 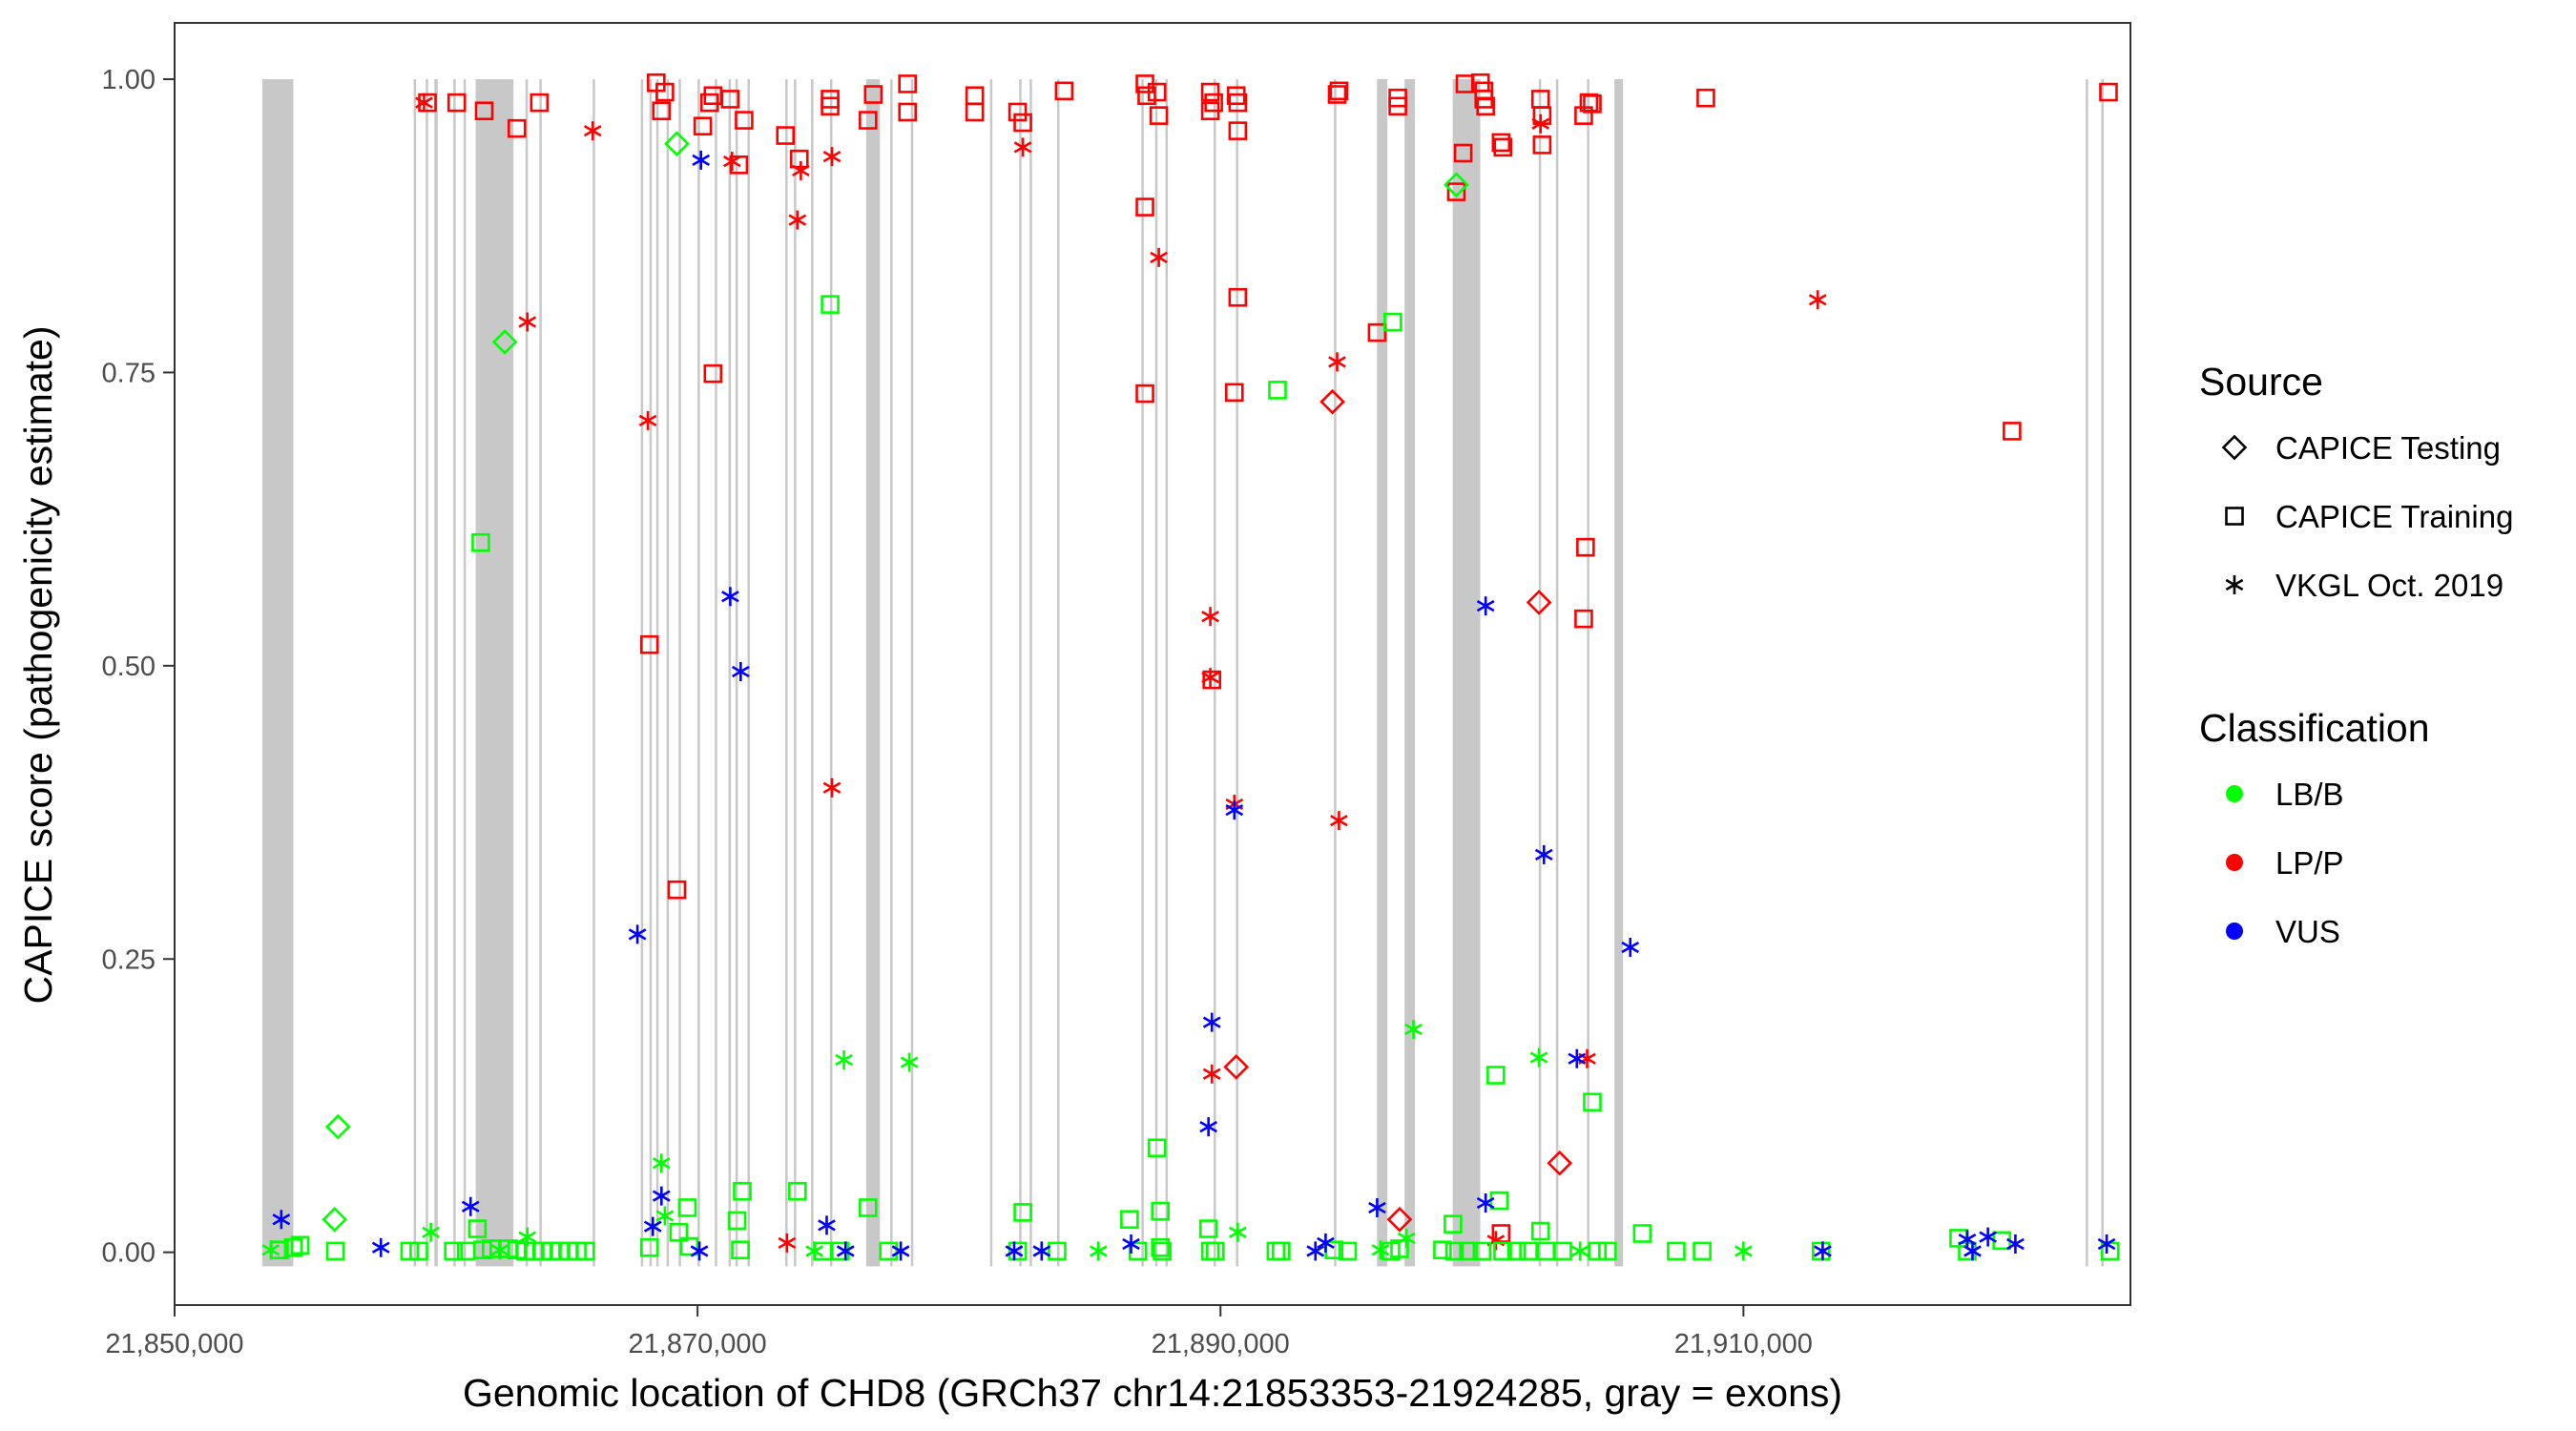 What do you see at coordinates (2314, 728) in the screenshot?
I see `legend-class-title: Classification` at bounding box center [2314, 728].